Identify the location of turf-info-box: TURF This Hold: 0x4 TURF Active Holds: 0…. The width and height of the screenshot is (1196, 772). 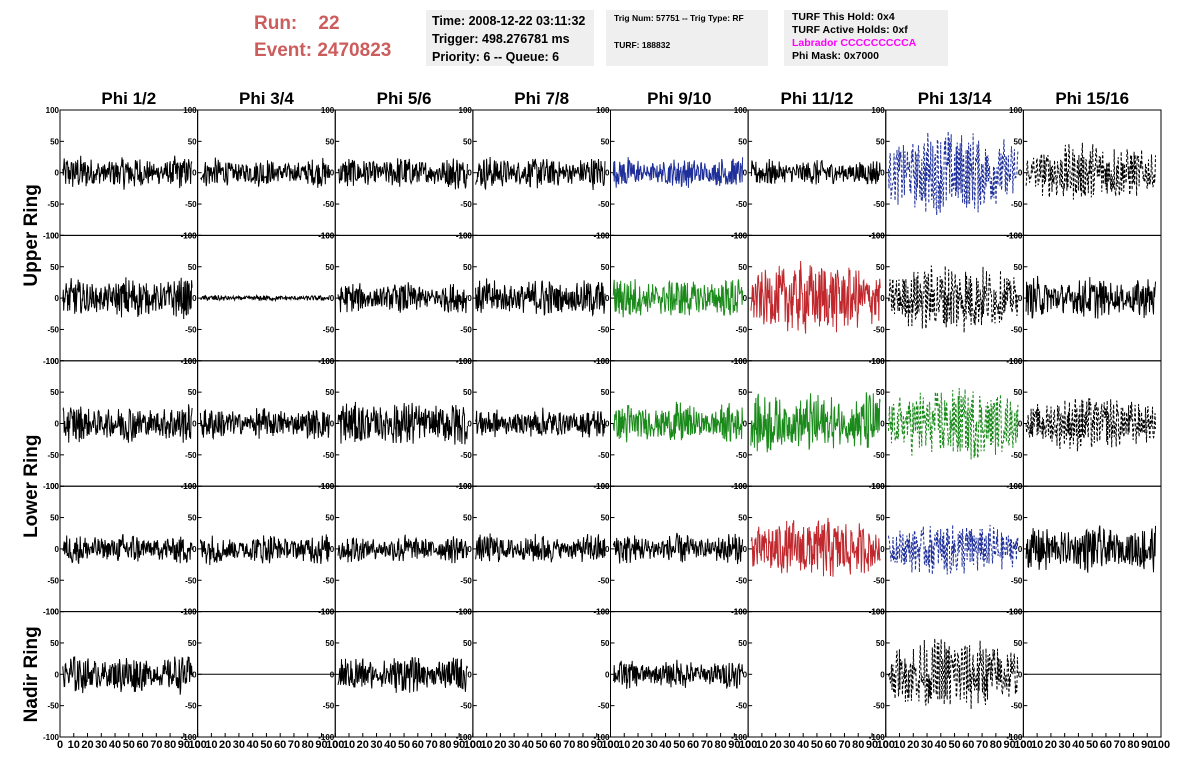
(866, 38).